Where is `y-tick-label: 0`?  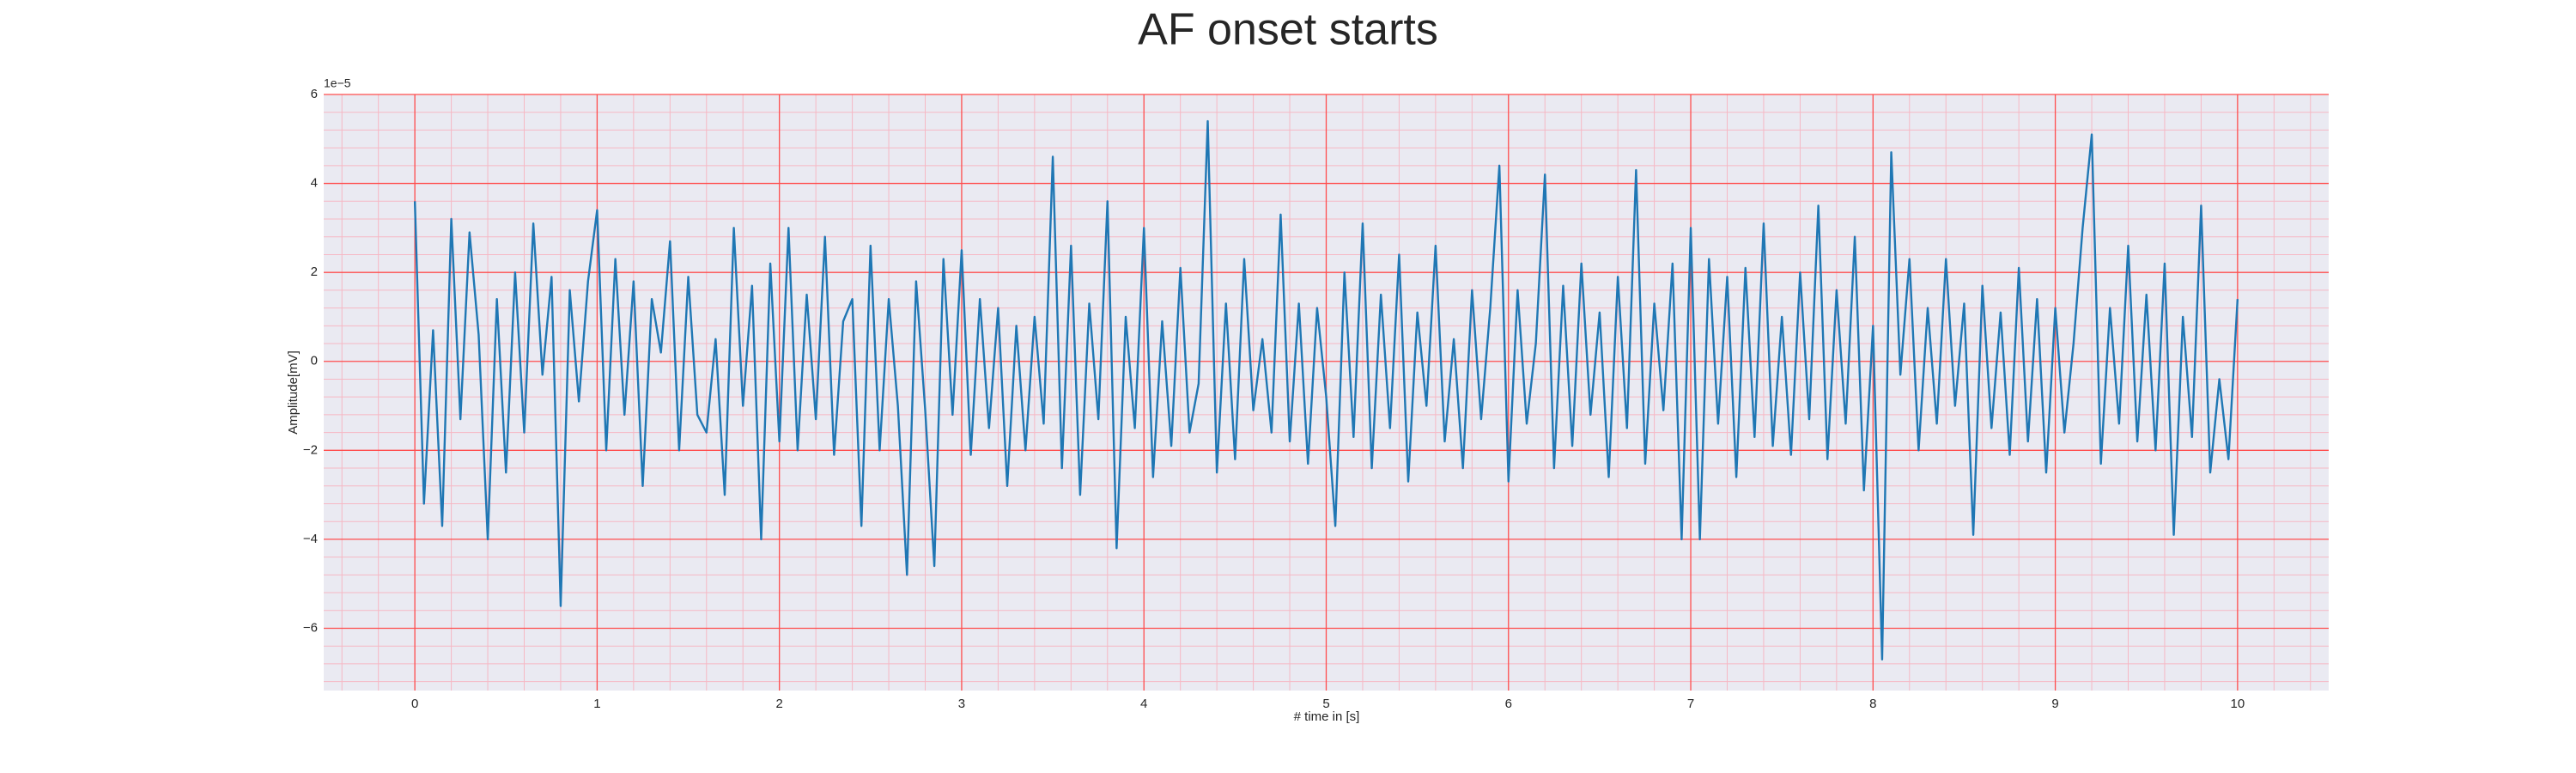 y-tick-label: 0 is located at coordinates (314, 361).